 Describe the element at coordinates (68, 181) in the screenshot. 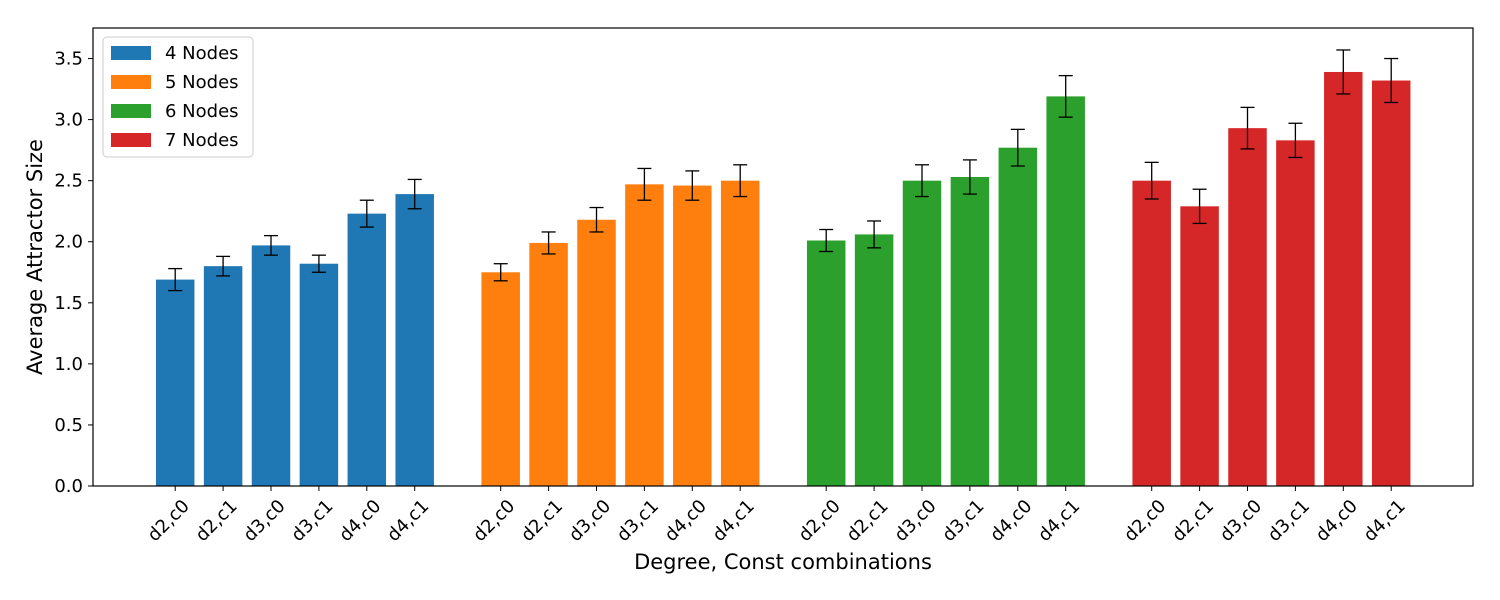

I see `y-tick-label: 2.5` at that location.